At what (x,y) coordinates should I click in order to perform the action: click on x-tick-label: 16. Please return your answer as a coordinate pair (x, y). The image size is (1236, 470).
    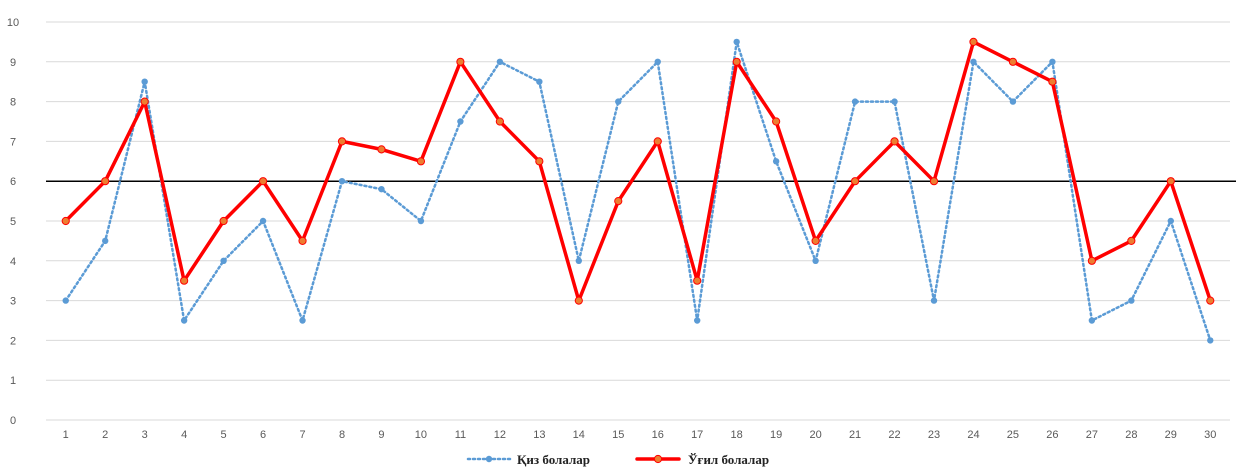
    Looking at the image, I should click on (658, 435).